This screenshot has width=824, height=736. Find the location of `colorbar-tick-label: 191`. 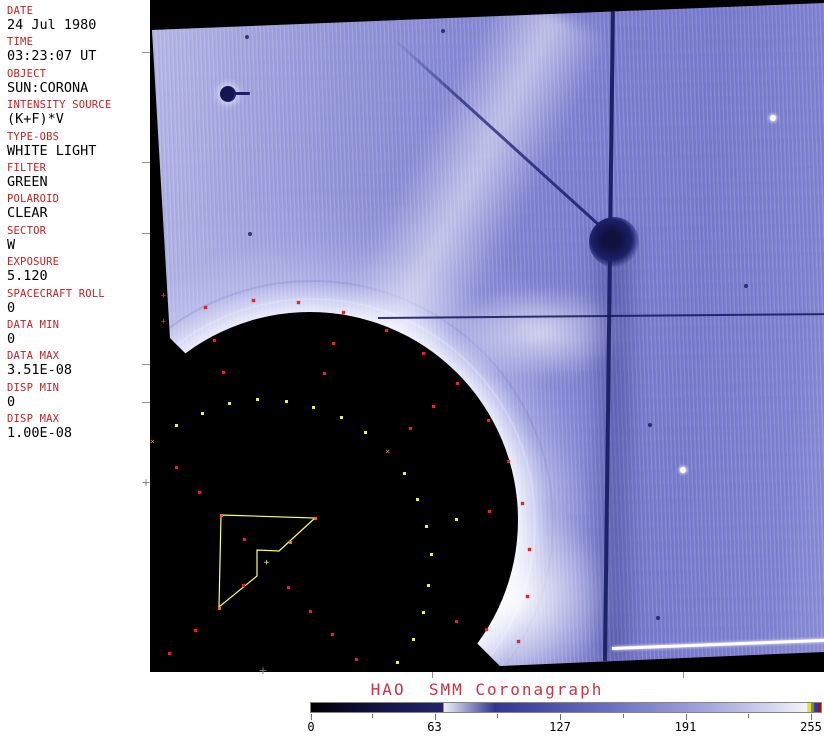

colorbar-tick-label: 191 is located at coordinates (685, 727).